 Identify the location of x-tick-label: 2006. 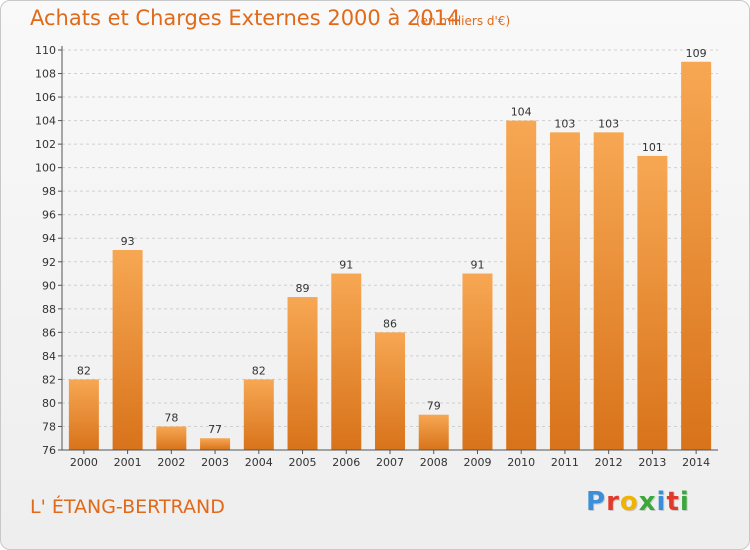
(346, 462).